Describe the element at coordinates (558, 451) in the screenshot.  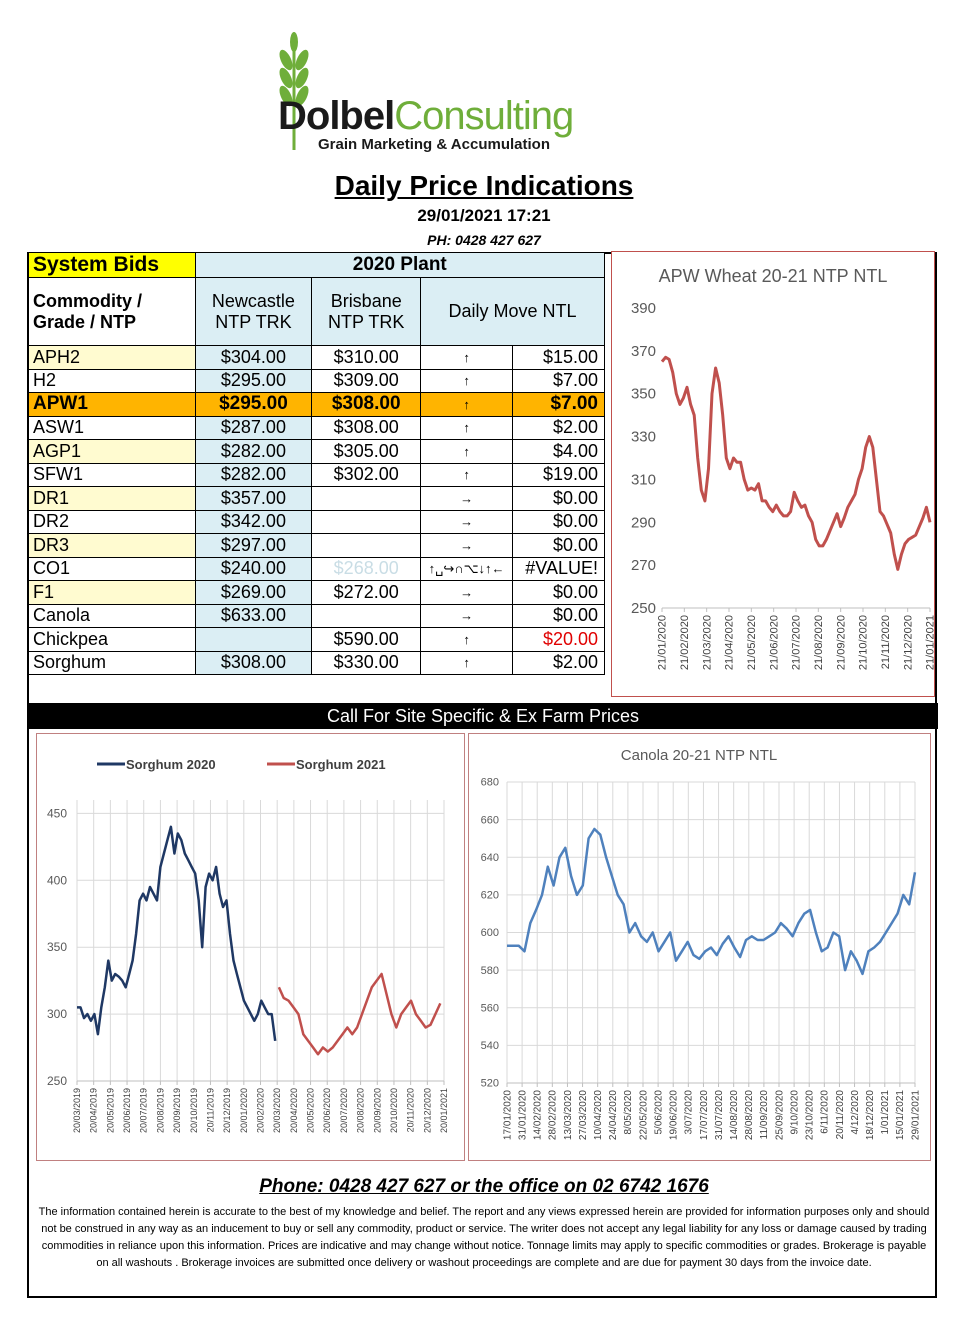
I see `daily-move-cell: $4.00` at that location.